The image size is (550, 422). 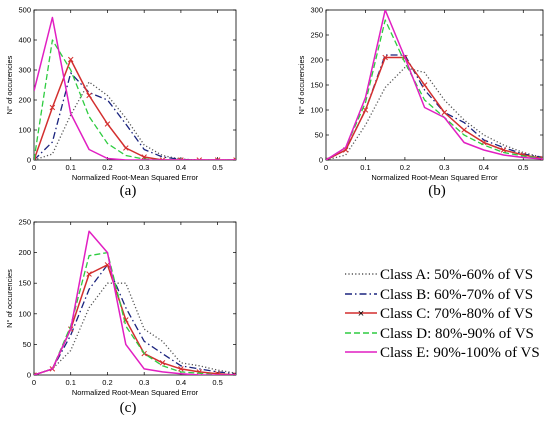 I want to click on legend-entry: Class B: 60%-70% of VS, so click(x=439, y=295).